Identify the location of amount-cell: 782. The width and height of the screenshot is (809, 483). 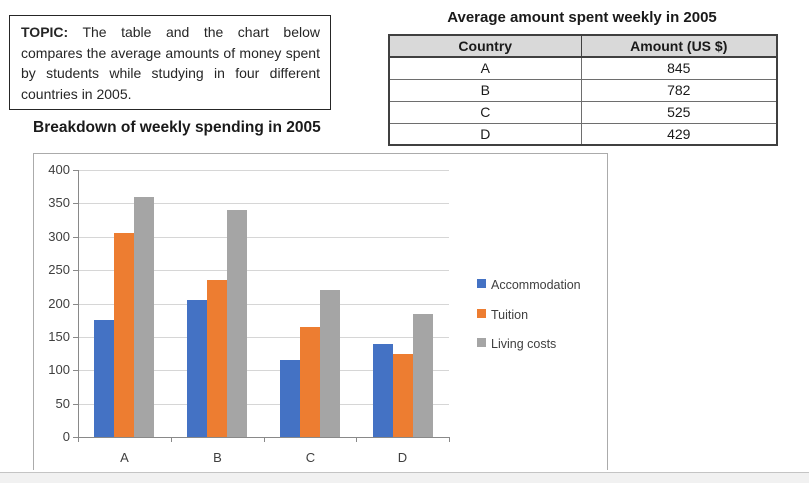
(679, 90).